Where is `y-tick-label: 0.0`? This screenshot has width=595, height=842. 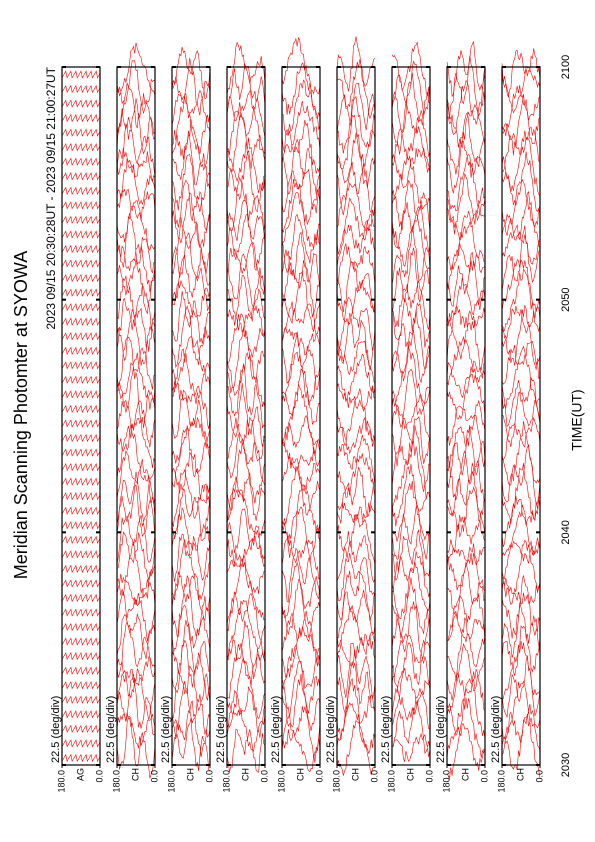
y-tick-label: 0.0 is located at coordinates (429, 776).